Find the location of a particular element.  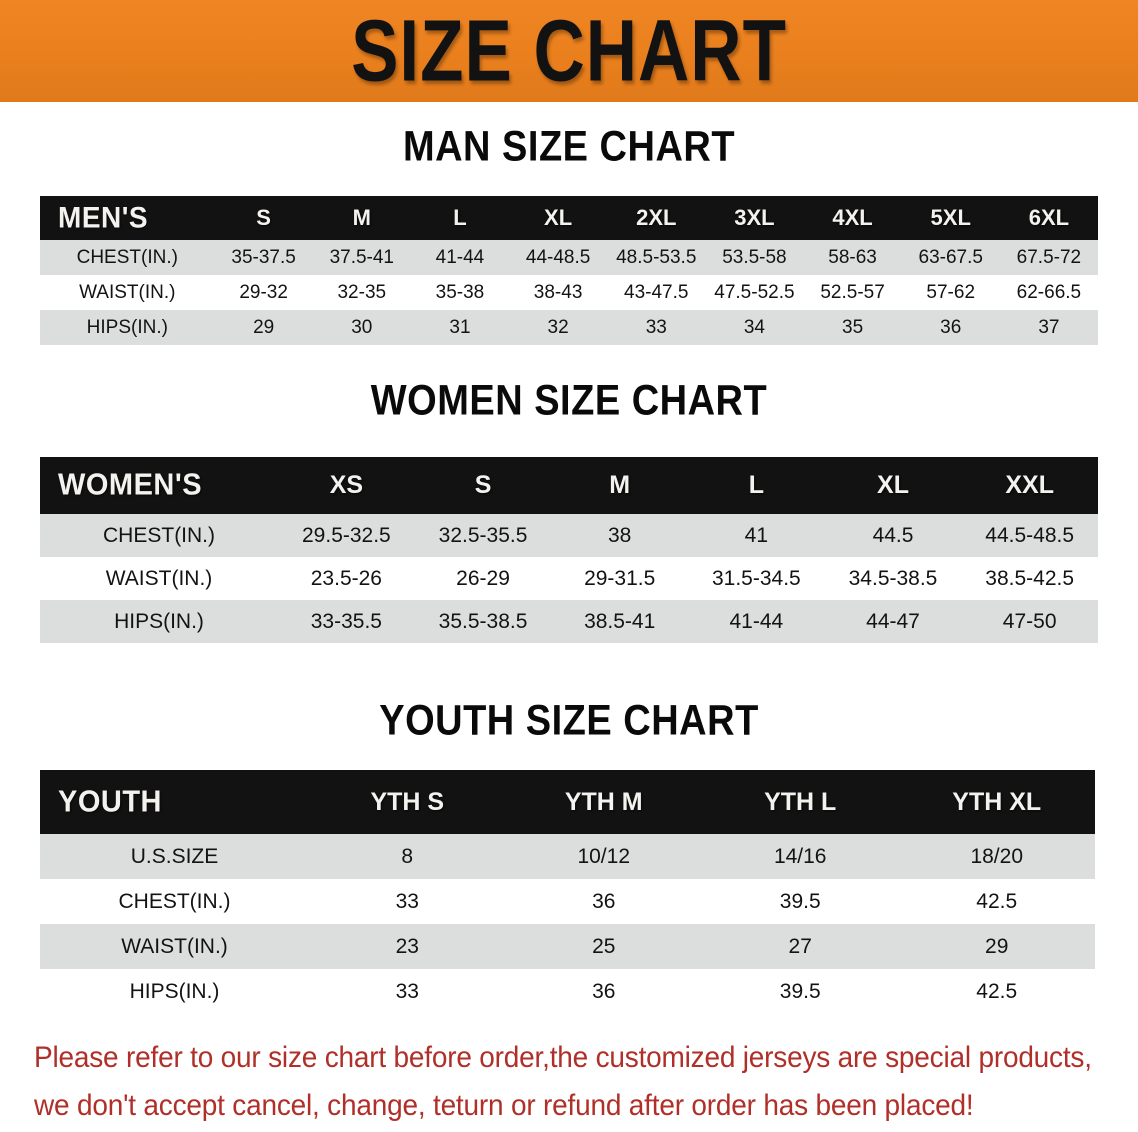

youth-table-row: U.S.SIZE 8 10/12 14/16 18/20 is located at coordinates (567, 856).